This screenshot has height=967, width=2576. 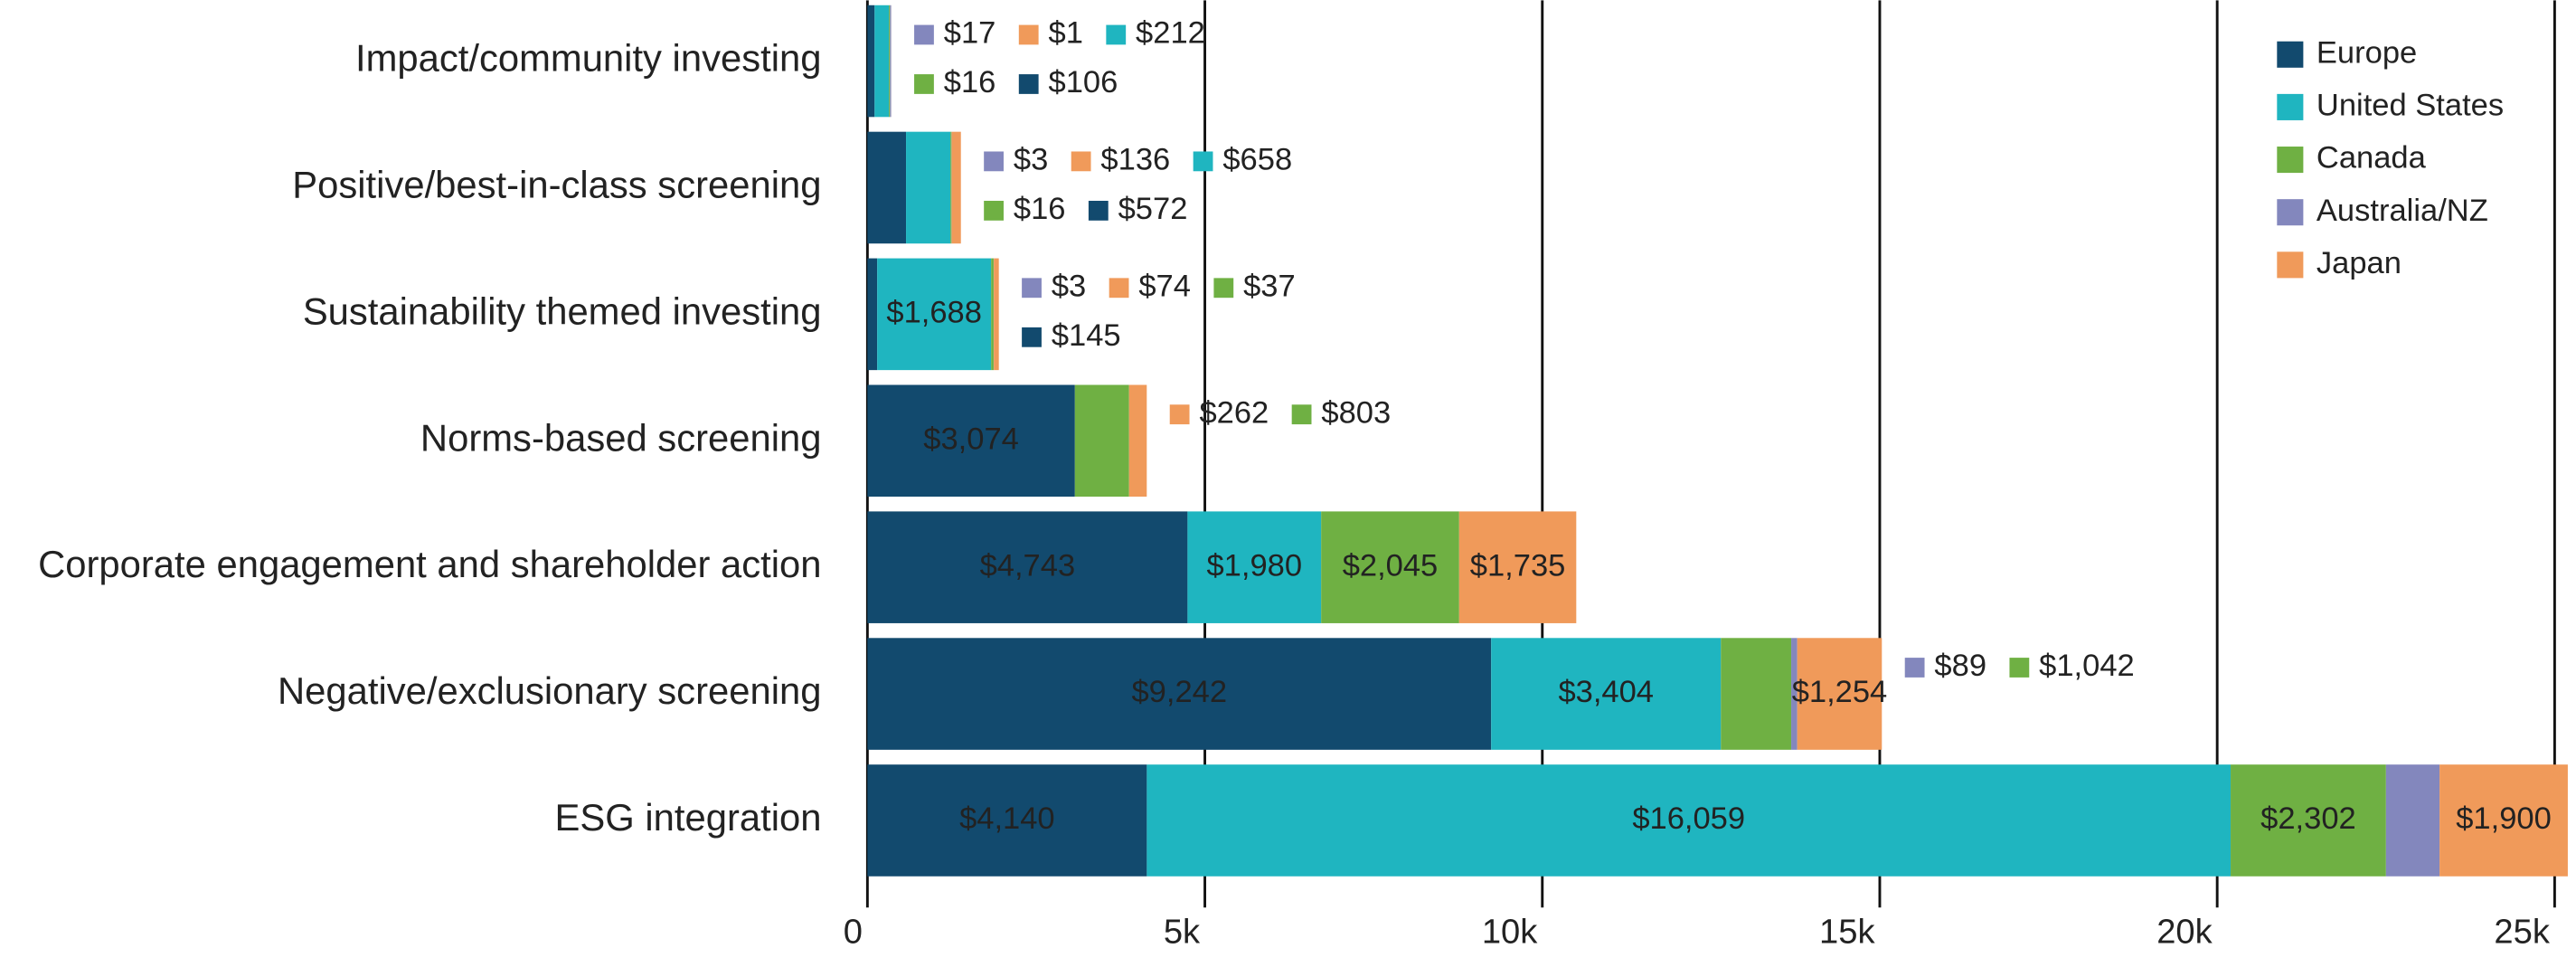 I want to click on category-label: ESG integration, so click(x=688, y=817).